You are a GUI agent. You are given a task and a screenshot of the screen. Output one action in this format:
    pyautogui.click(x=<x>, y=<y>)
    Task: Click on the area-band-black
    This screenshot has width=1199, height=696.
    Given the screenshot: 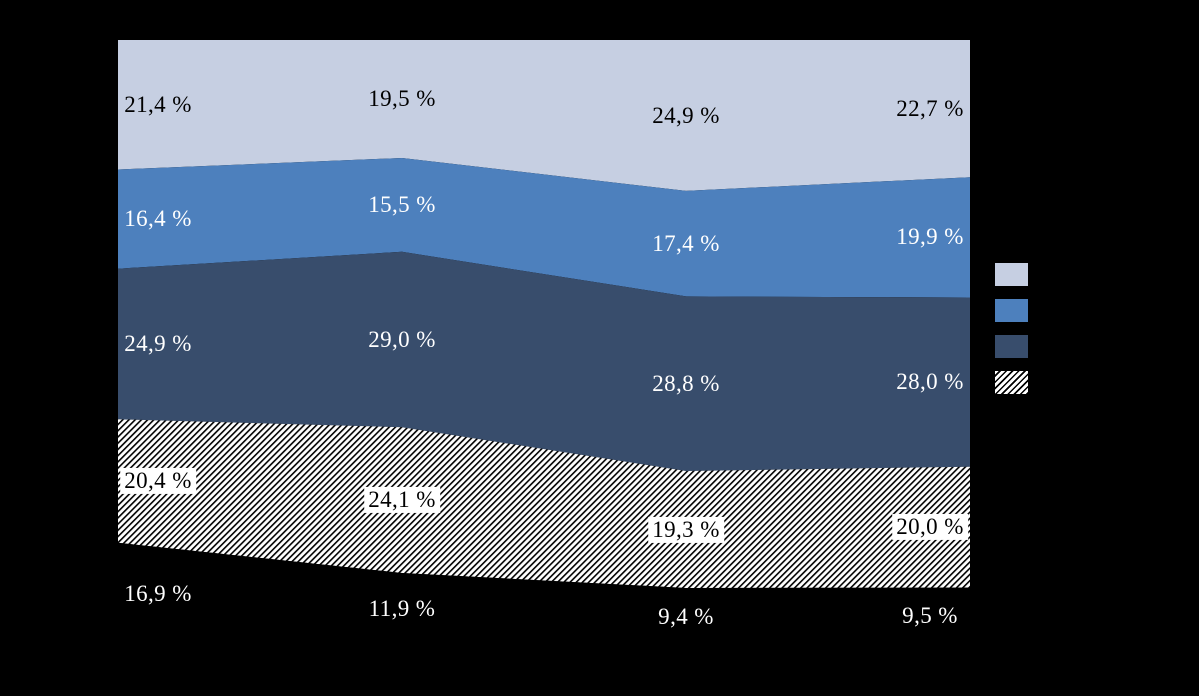 What is the action you would take?
    pyautogui.click(x=544, y=593)
    